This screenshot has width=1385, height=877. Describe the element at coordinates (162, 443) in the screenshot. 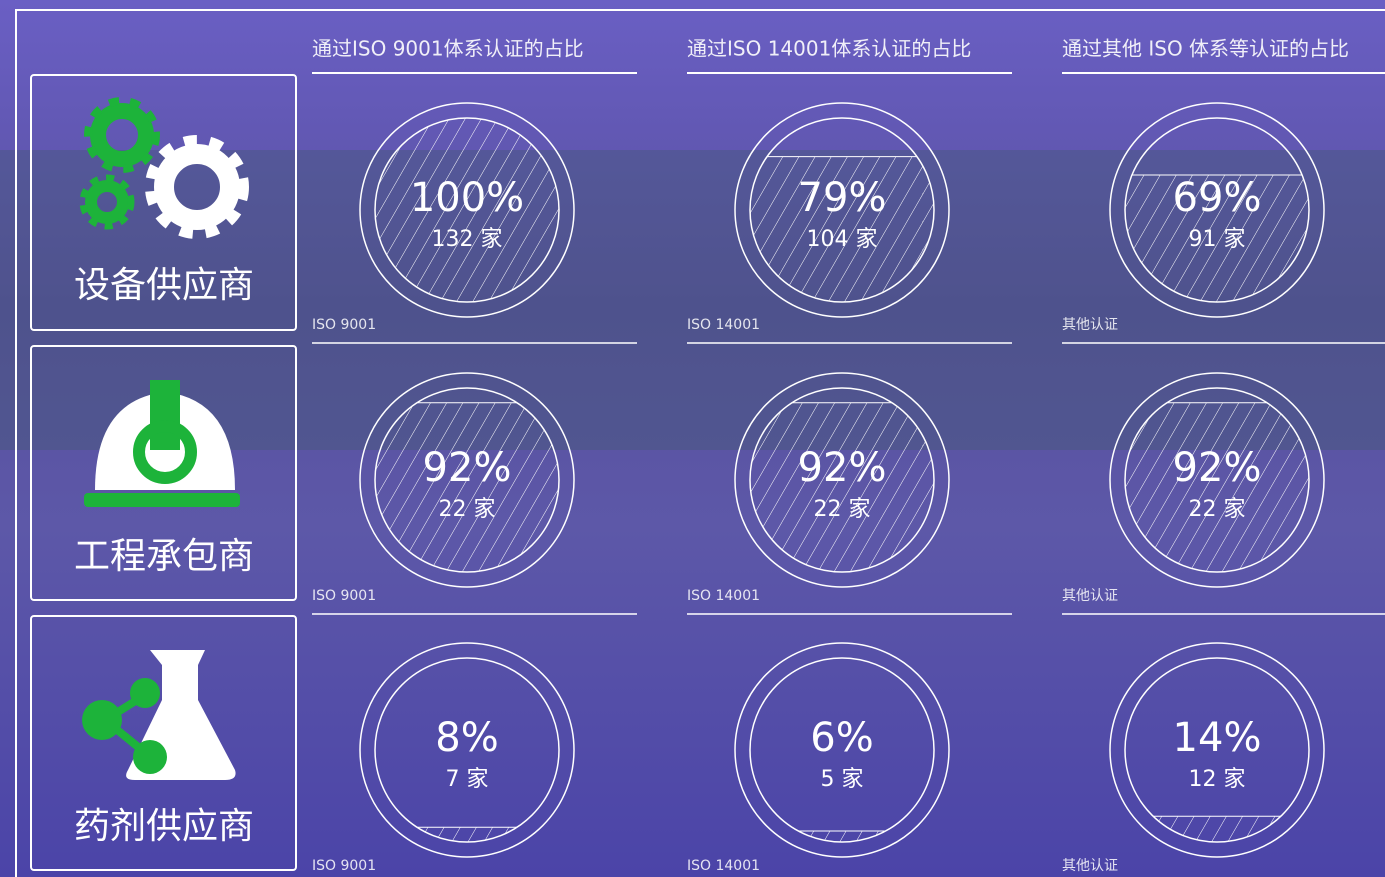

I see `helmet-icon` at that location.